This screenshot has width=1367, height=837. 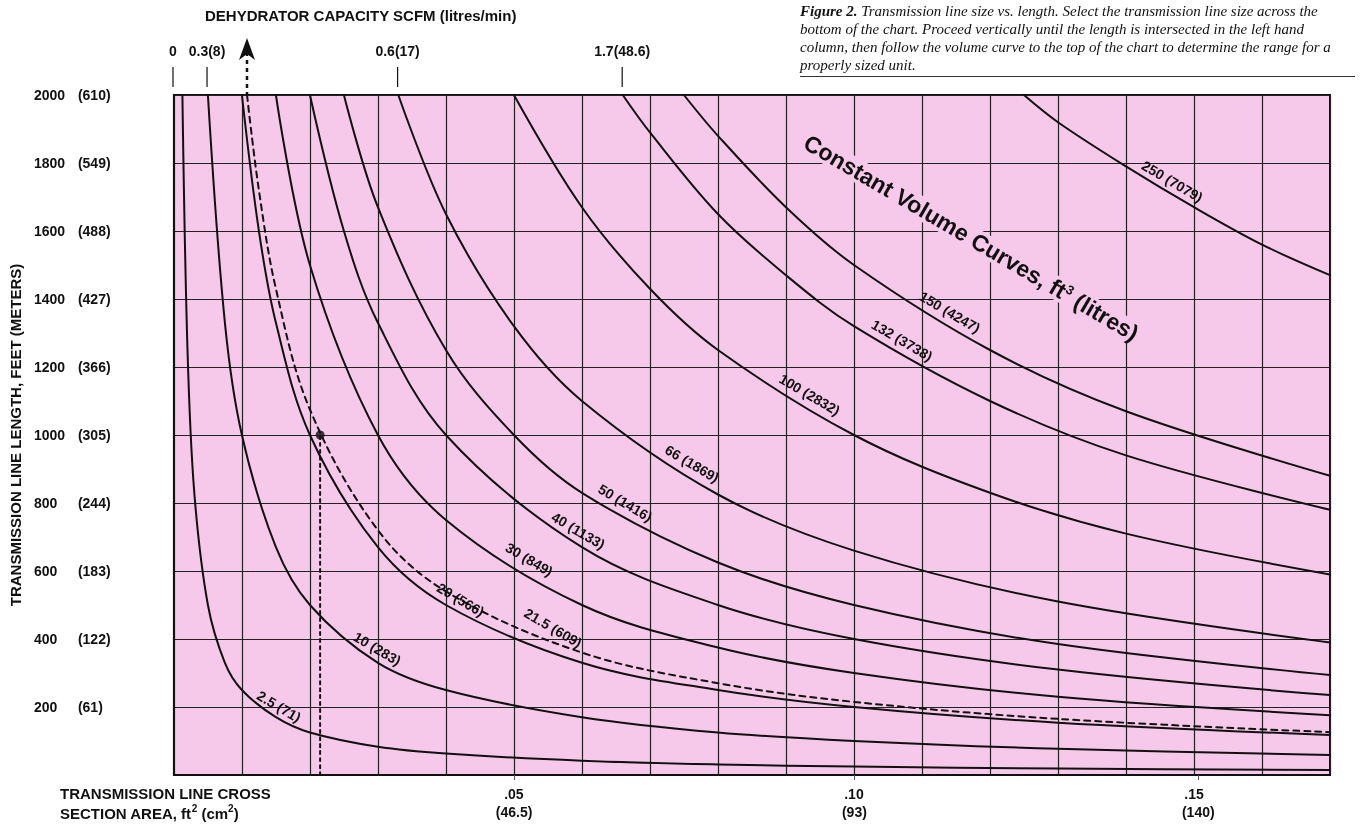 What do you see at coordinates (49, 163) in the screenshot?
I see `y-tick-label: 1800` at bounding box center [49, 163].